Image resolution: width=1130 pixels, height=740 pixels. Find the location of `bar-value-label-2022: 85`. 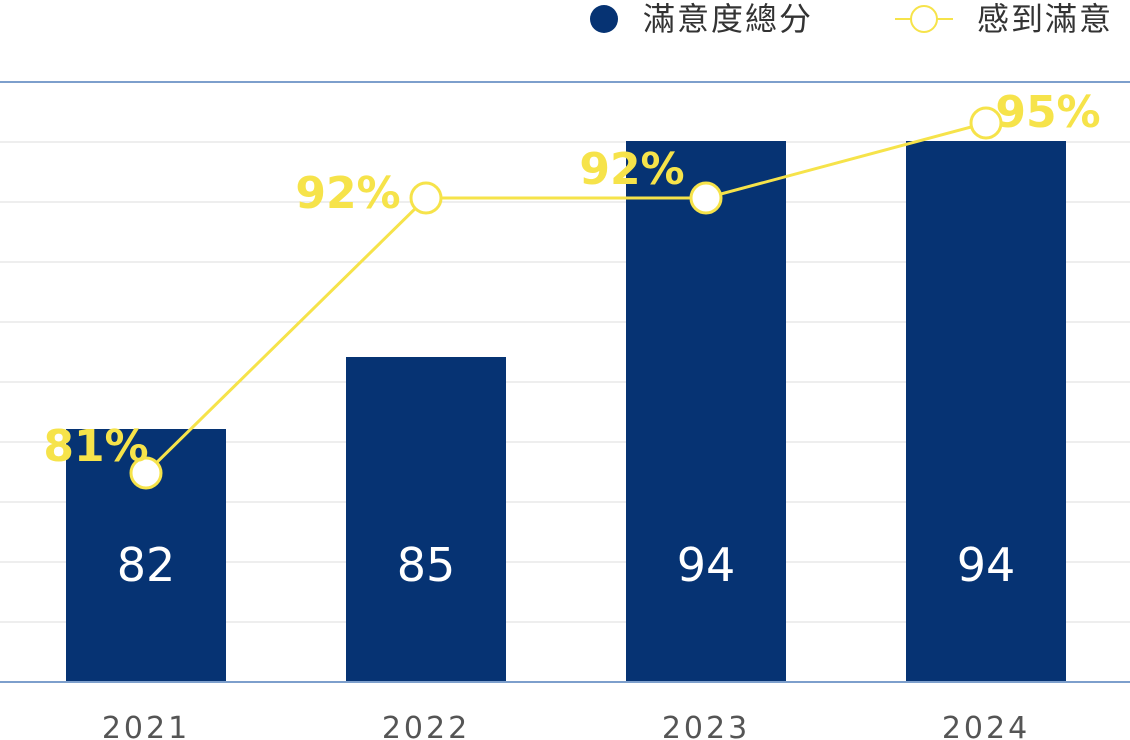

bar-value-label-2022: 85 is located at coordinates (426, 565).